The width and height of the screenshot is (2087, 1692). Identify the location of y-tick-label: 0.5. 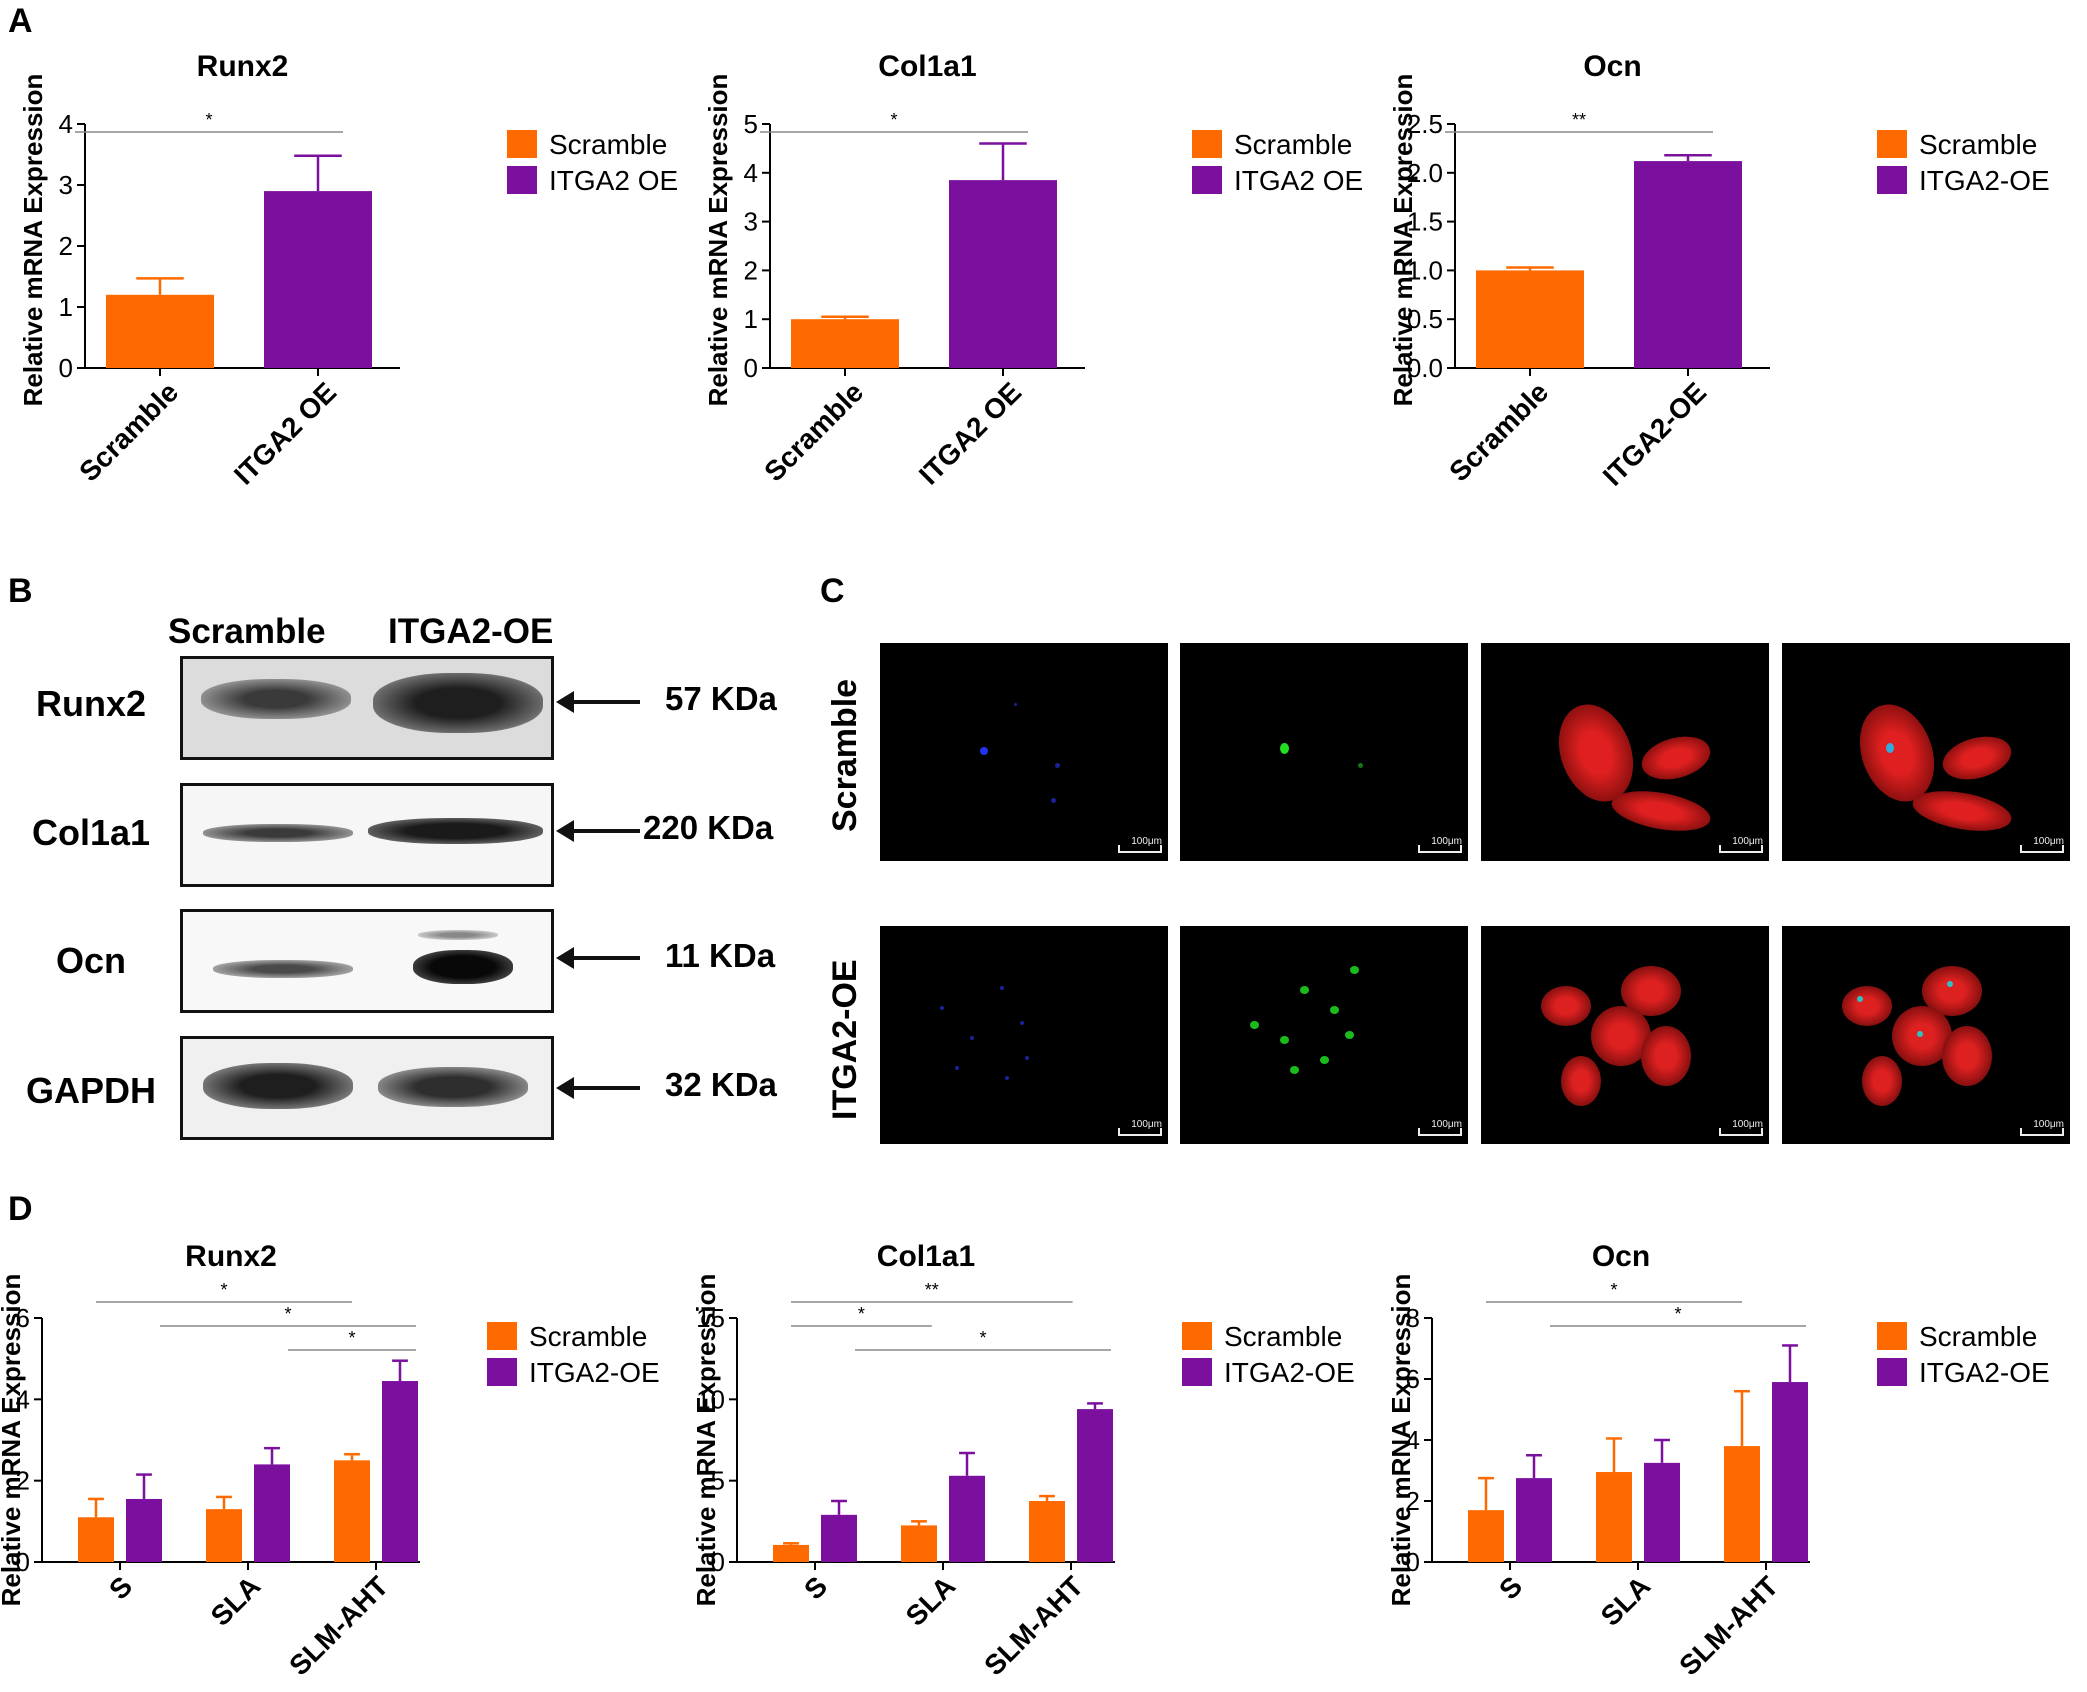
(1425, 319).